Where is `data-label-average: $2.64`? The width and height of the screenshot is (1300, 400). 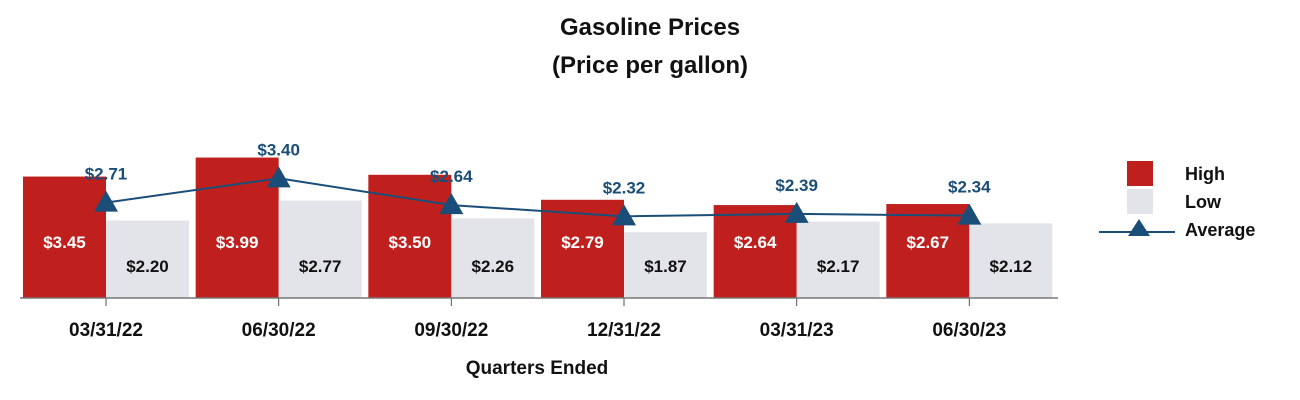 data-label-average: $2.64 is located at coordinates (451, 176).